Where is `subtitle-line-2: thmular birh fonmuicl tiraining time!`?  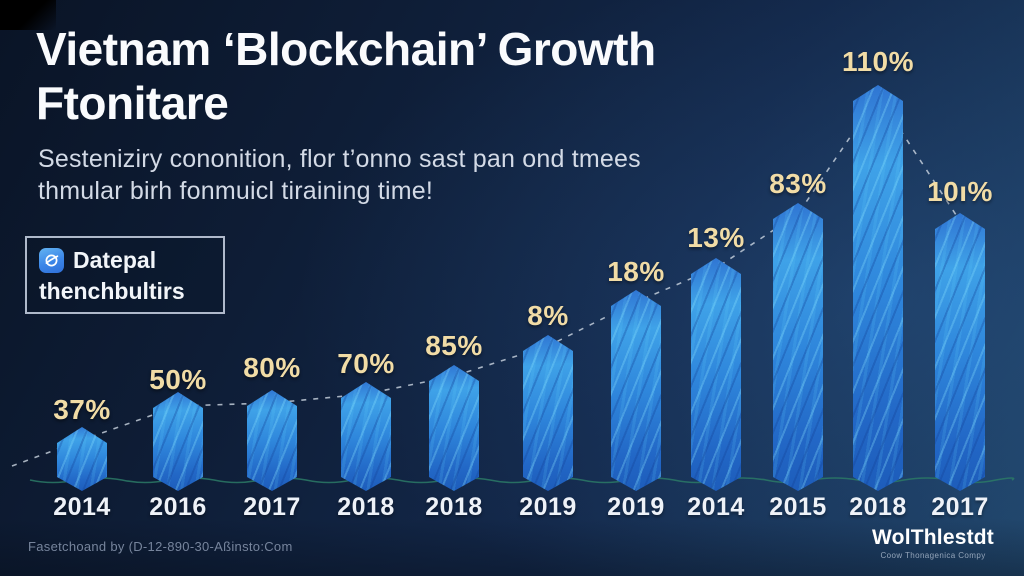
subtitle-line-2: thmular birh fonmuicl tiraining time! is located at coordinates (236, 191).